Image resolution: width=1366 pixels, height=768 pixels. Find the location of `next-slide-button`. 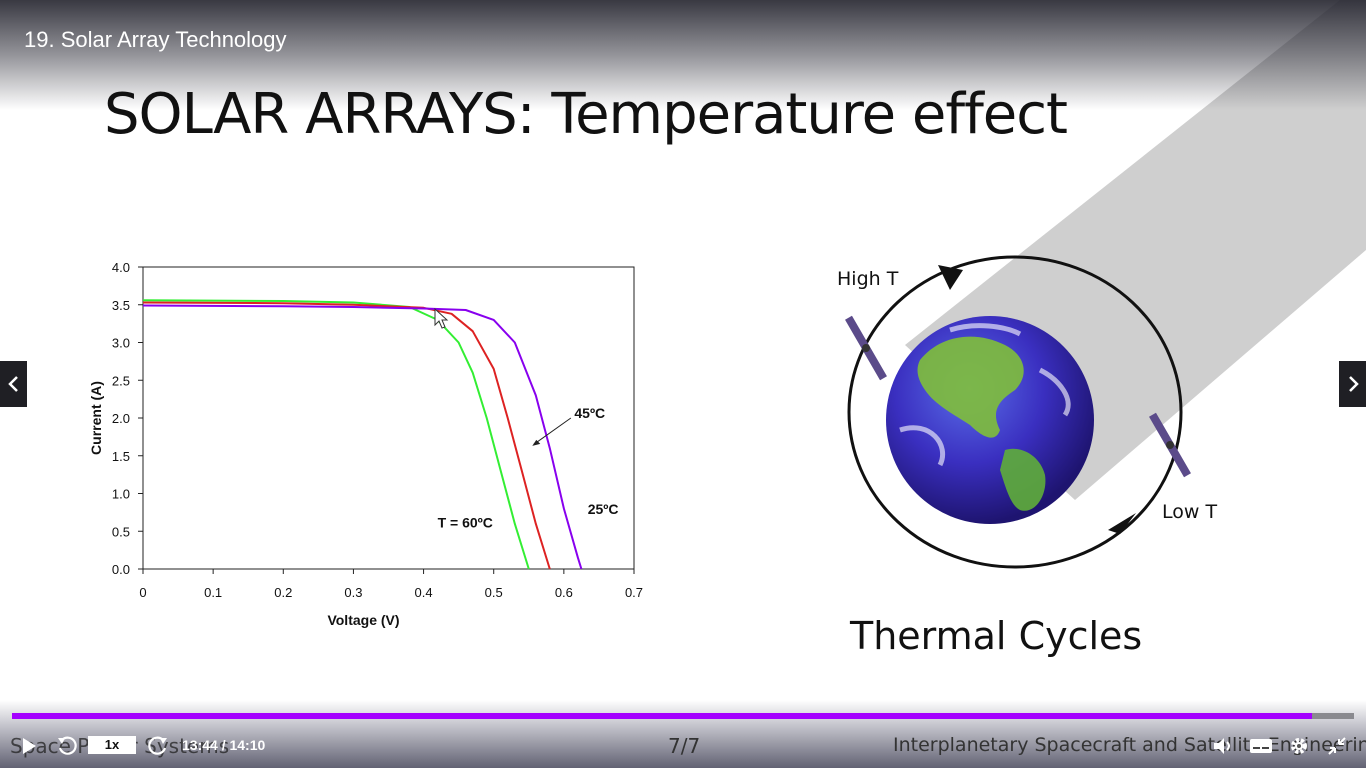

next-slide-button is located at coordinates (1352, 384).